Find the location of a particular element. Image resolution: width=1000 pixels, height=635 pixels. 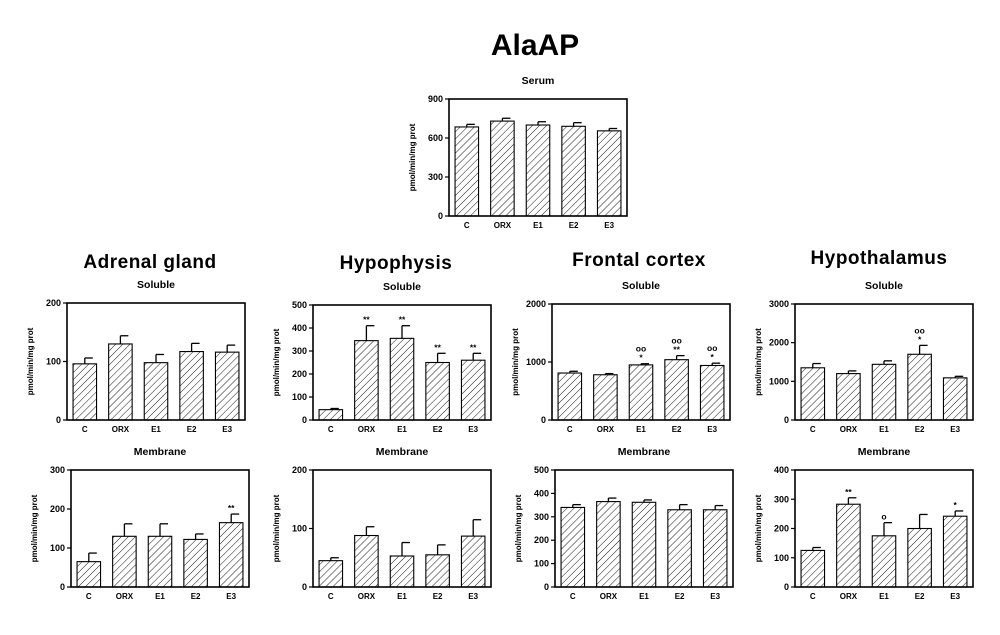

organ-title-adrenal: Adrenal gland is located at coordinates (149, 262).